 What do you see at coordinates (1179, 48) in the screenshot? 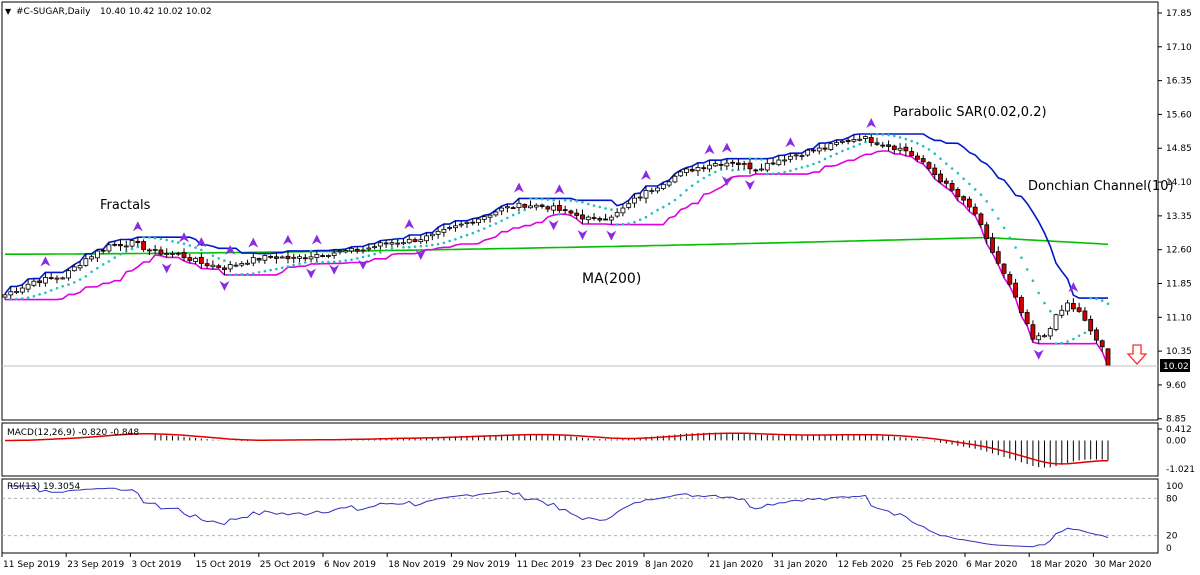
I see `y-tick-label: 17.10` at bounding box center [1179, 48].